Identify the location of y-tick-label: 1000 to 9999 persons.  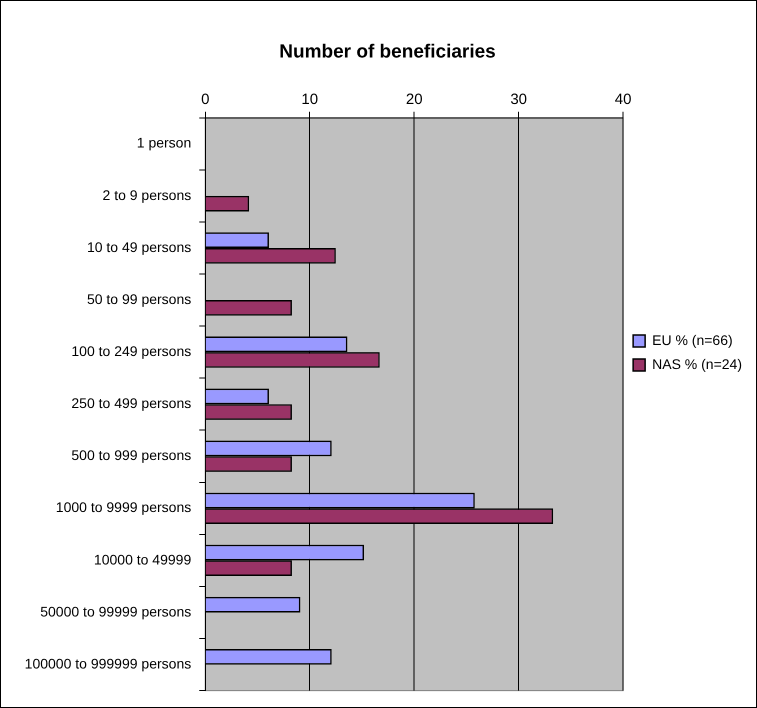
(124, 507).